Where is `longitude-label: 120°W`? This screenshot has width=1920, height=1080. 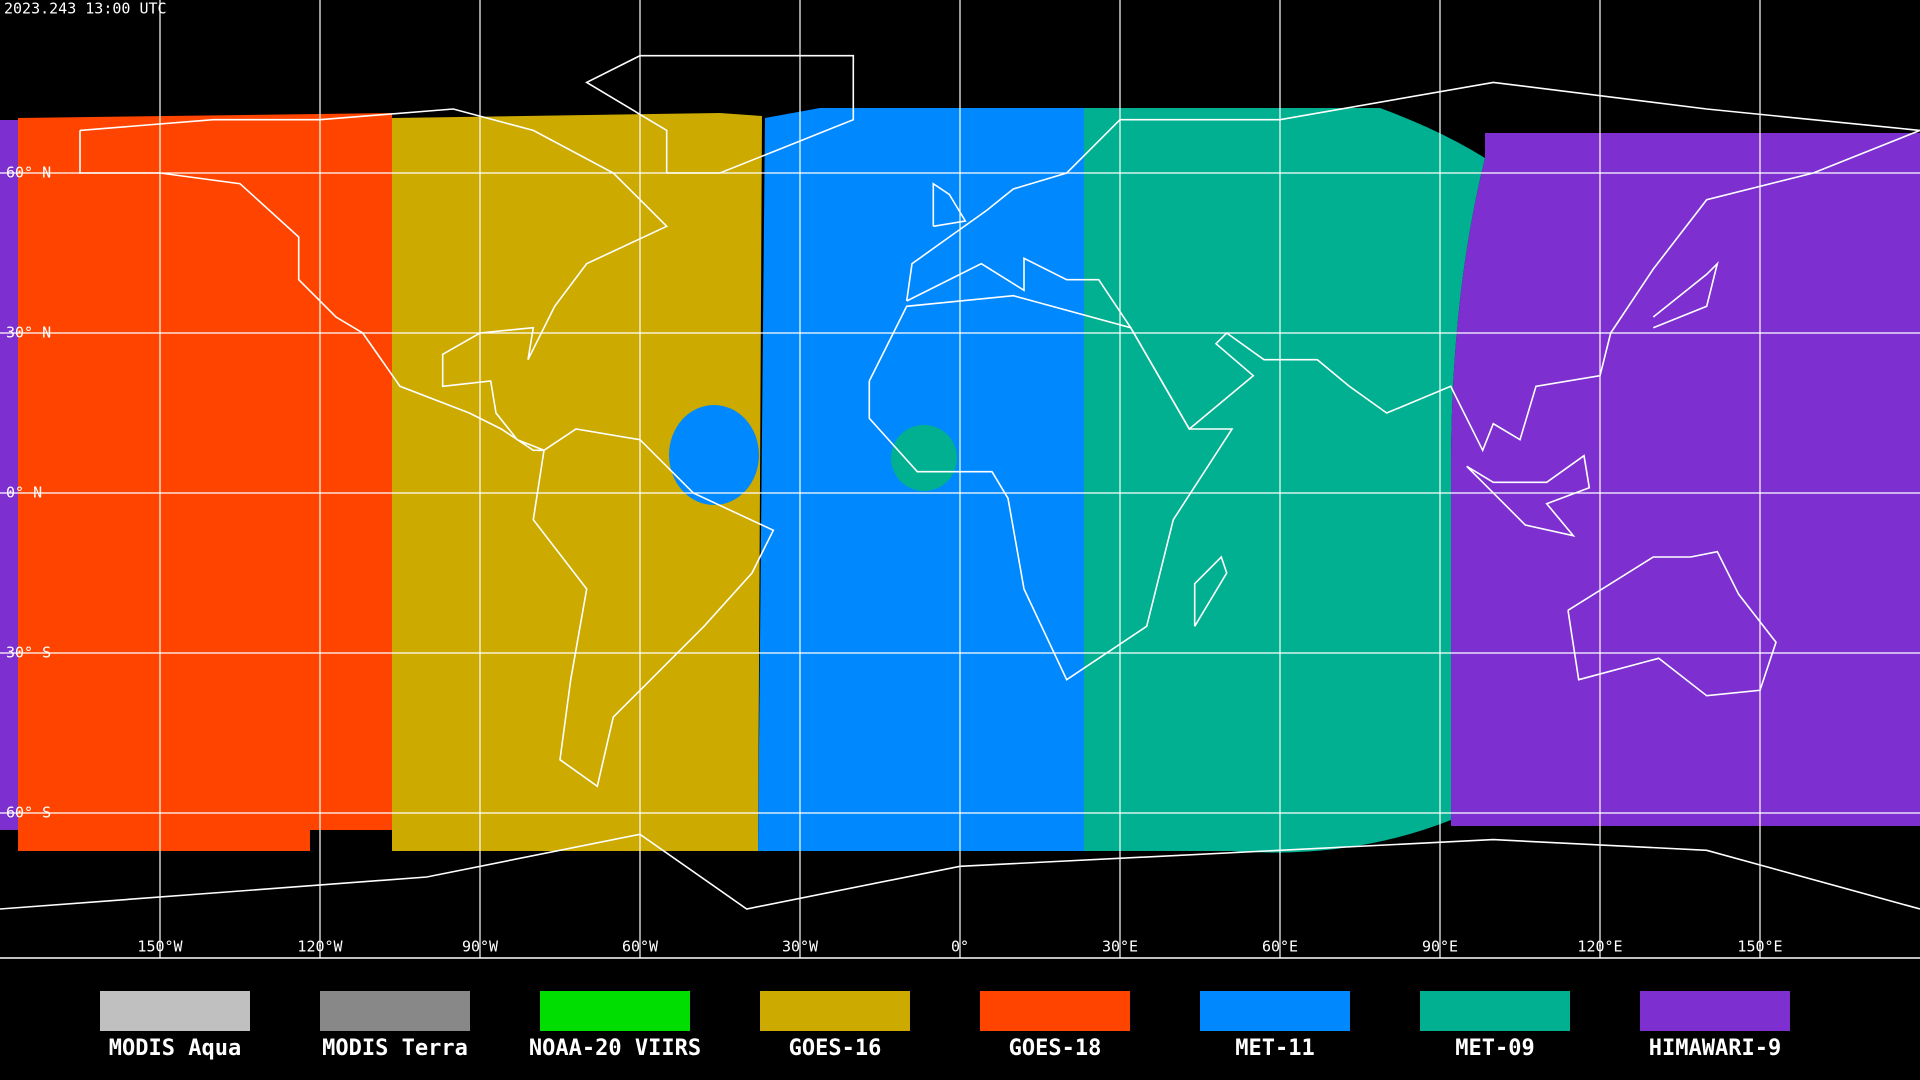
longitude-label: 120°W is located at coordinates (320, 947).